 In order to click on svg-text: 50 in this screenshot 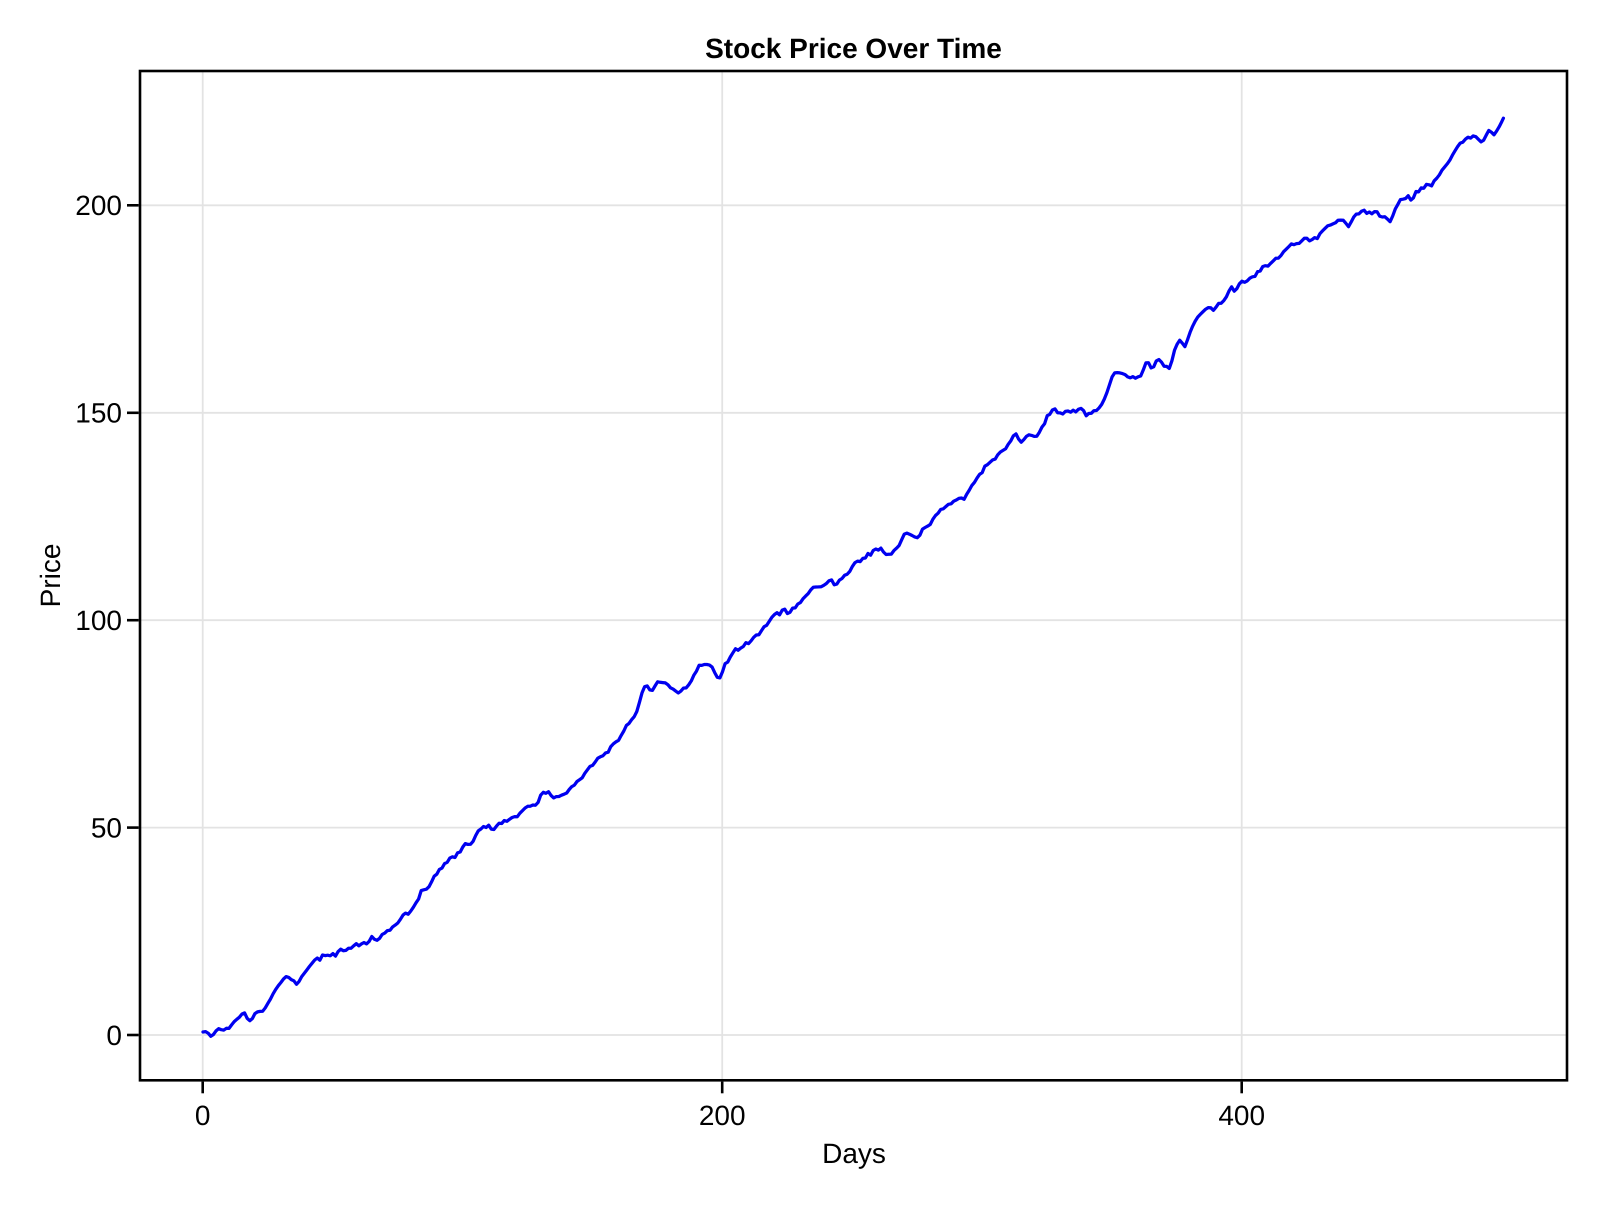, I will do `click(106, 828)`.